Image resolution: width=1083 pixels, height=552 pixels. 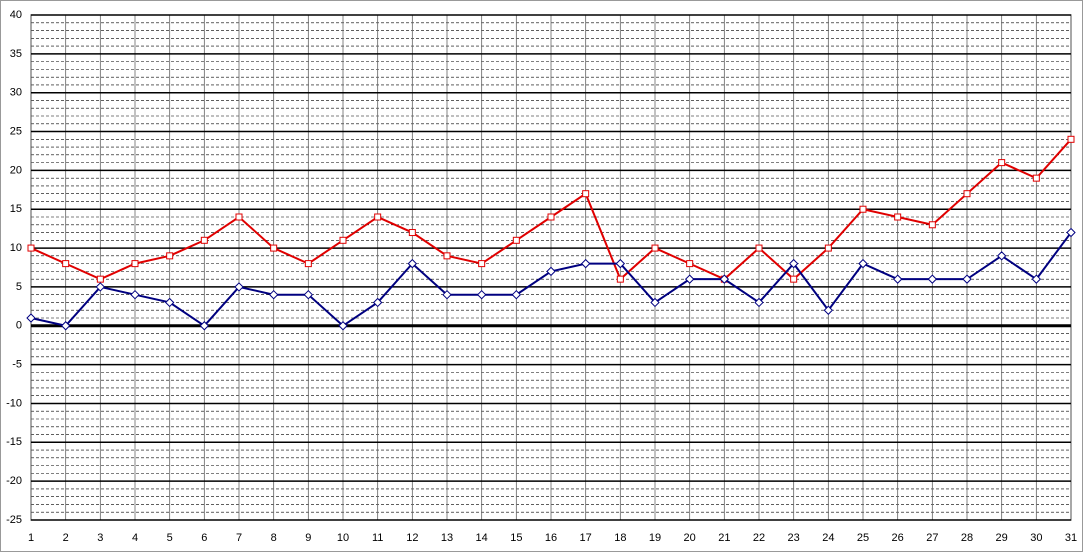 What do you see at coordinates (14, 481) in the screenshot?
I see `y-tick-label: -20` at bounding box center [14, 481].